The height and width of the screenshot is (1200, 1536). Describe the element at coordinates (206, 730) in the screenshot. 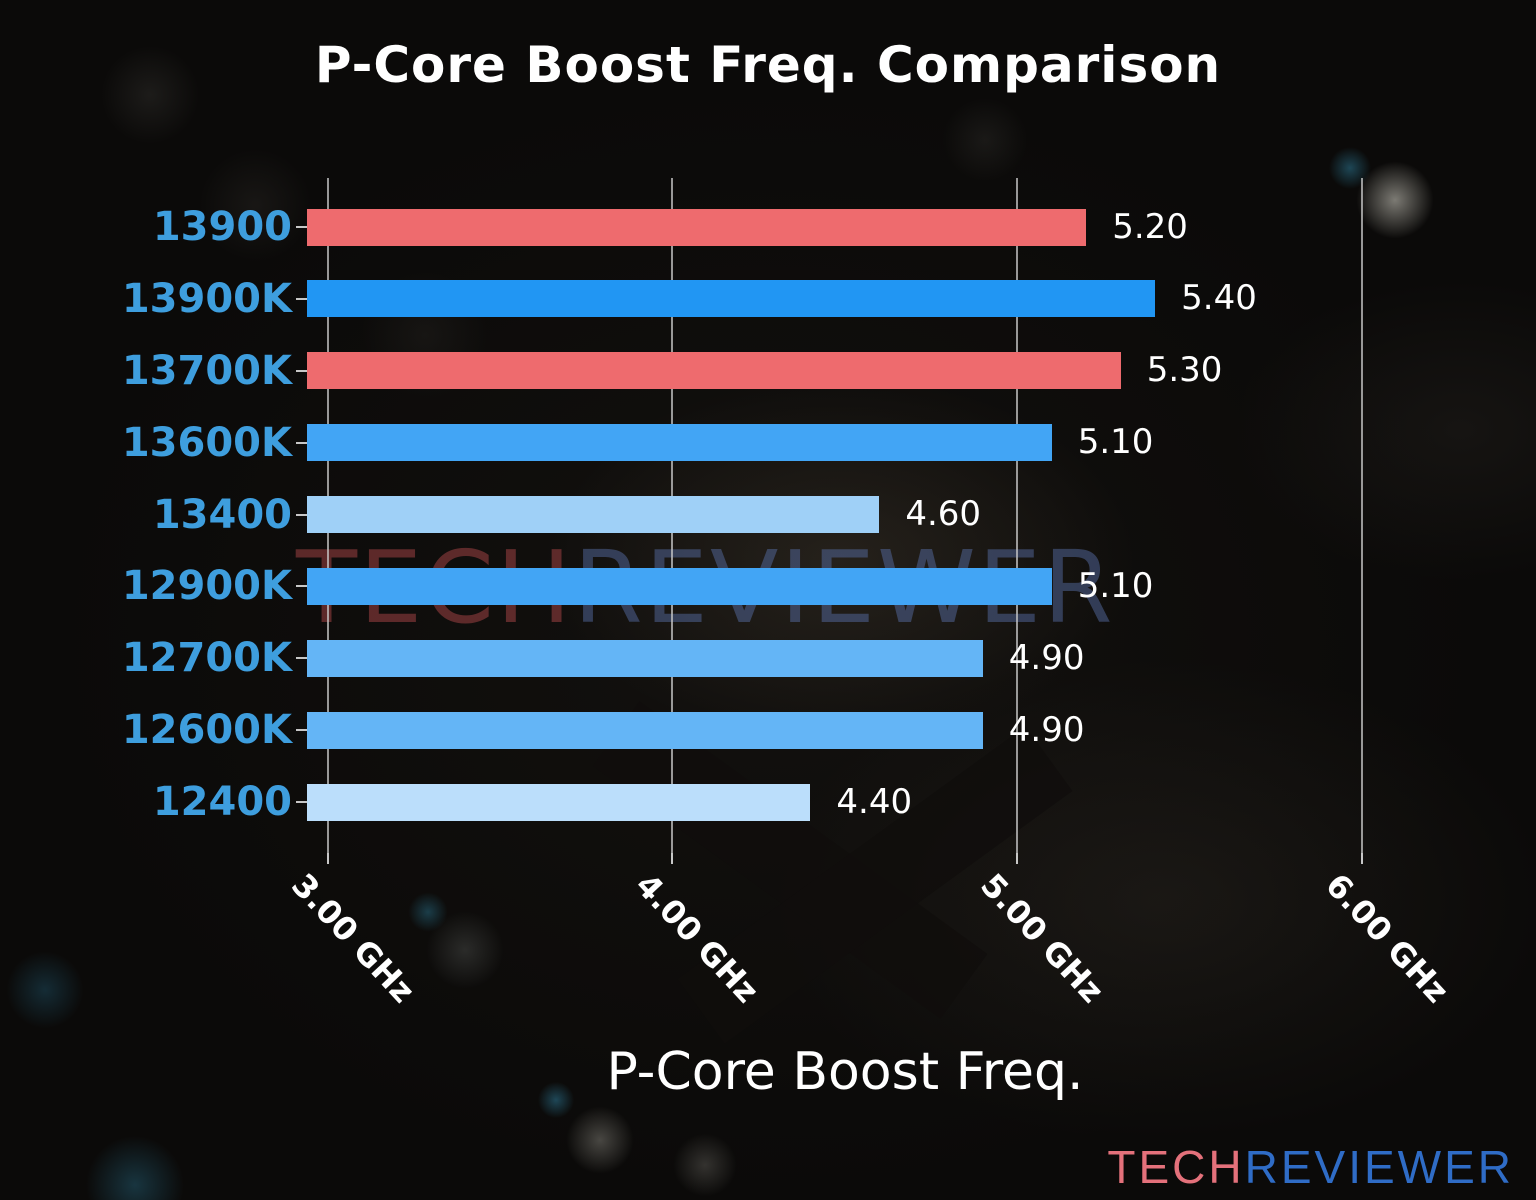

I see `category-label: 12600K` at that location.